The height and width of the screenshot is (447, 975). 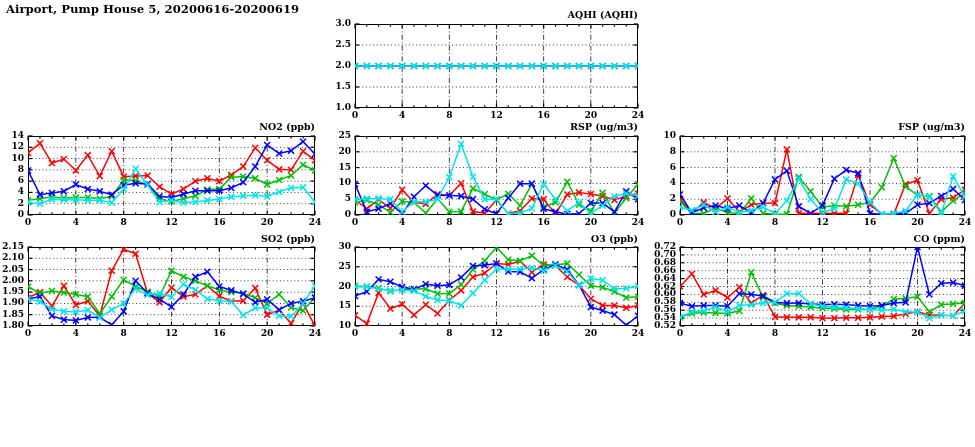 What do you see at coordinates (449, 116) in the screenshot?
I see `x-tick-label: 8` at bounding box center [449, 116].